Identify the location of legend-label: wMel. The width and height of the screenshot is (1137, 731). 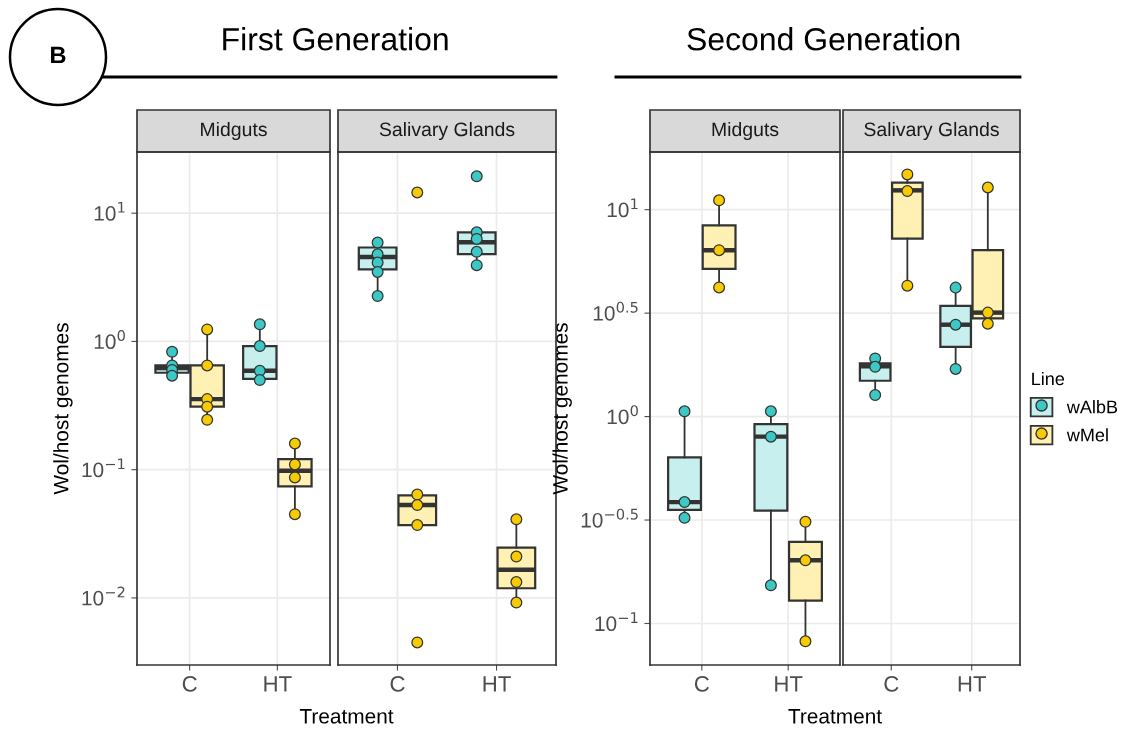
(1087, 435).